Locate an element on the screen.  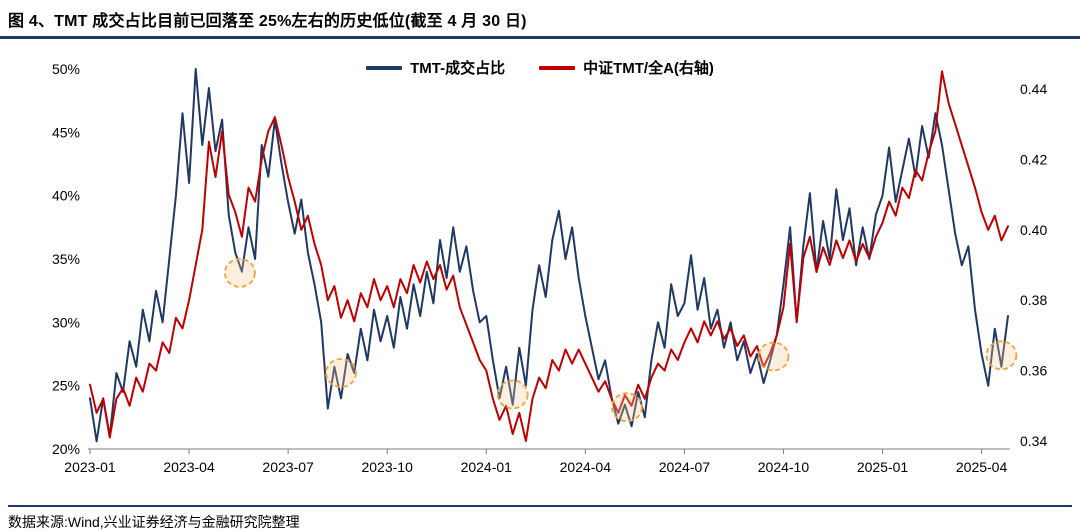
chart-legend: TMT-成交占比 中证TMT/全A(右轴) is located at coordinates (540, 67).